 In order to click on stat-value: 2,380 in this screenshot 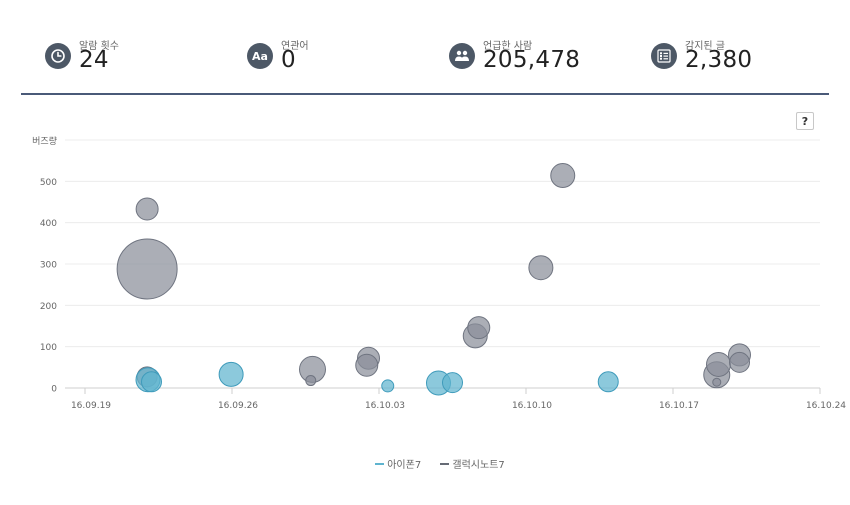, I will do `click(719, 60)`.